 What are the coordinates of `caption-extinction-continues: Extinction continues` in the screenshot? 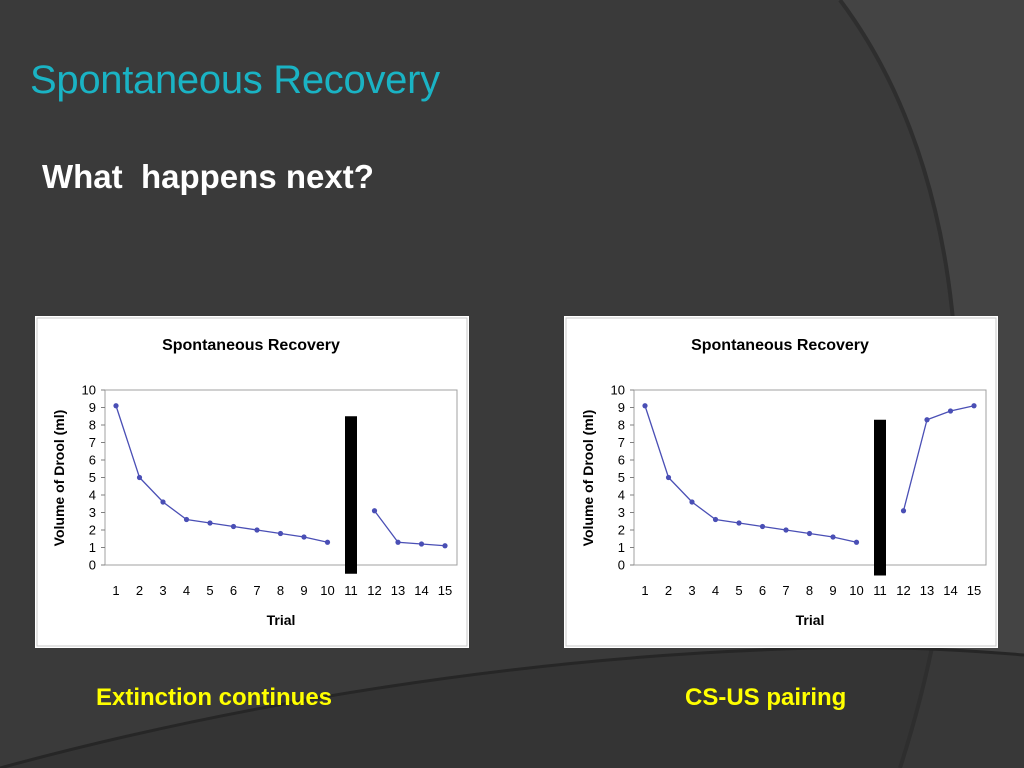 It's located at (214, 697).